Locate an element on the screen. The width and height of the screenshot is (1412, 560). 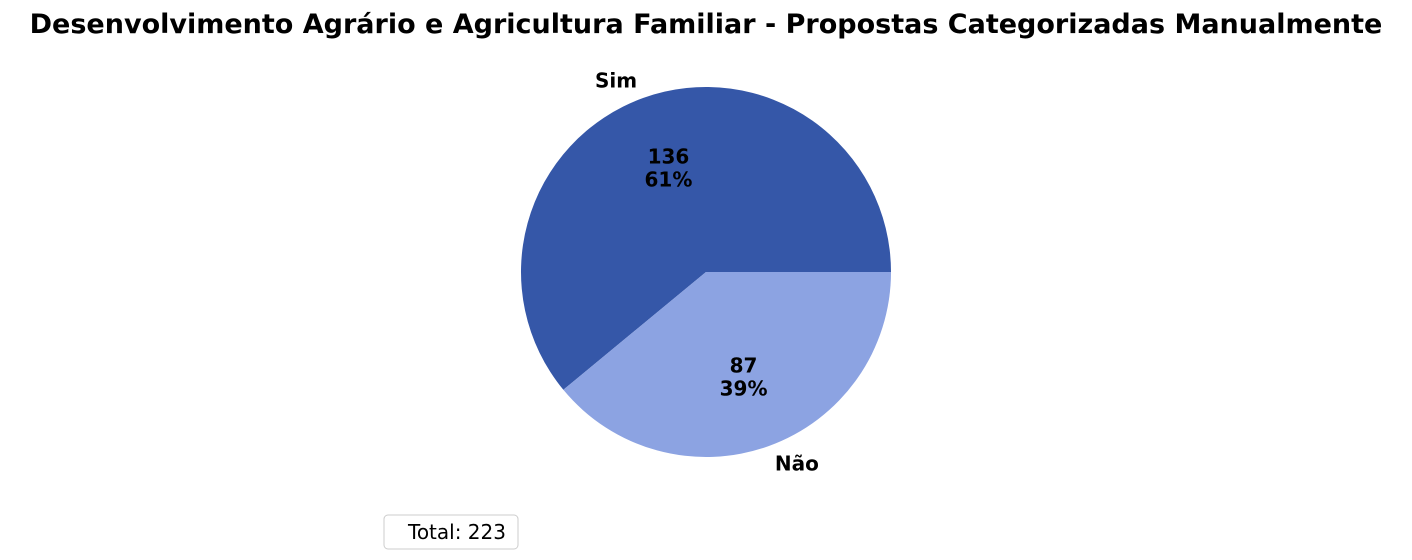
percent-label-nao: 39% is located at coordinates (744, 388).